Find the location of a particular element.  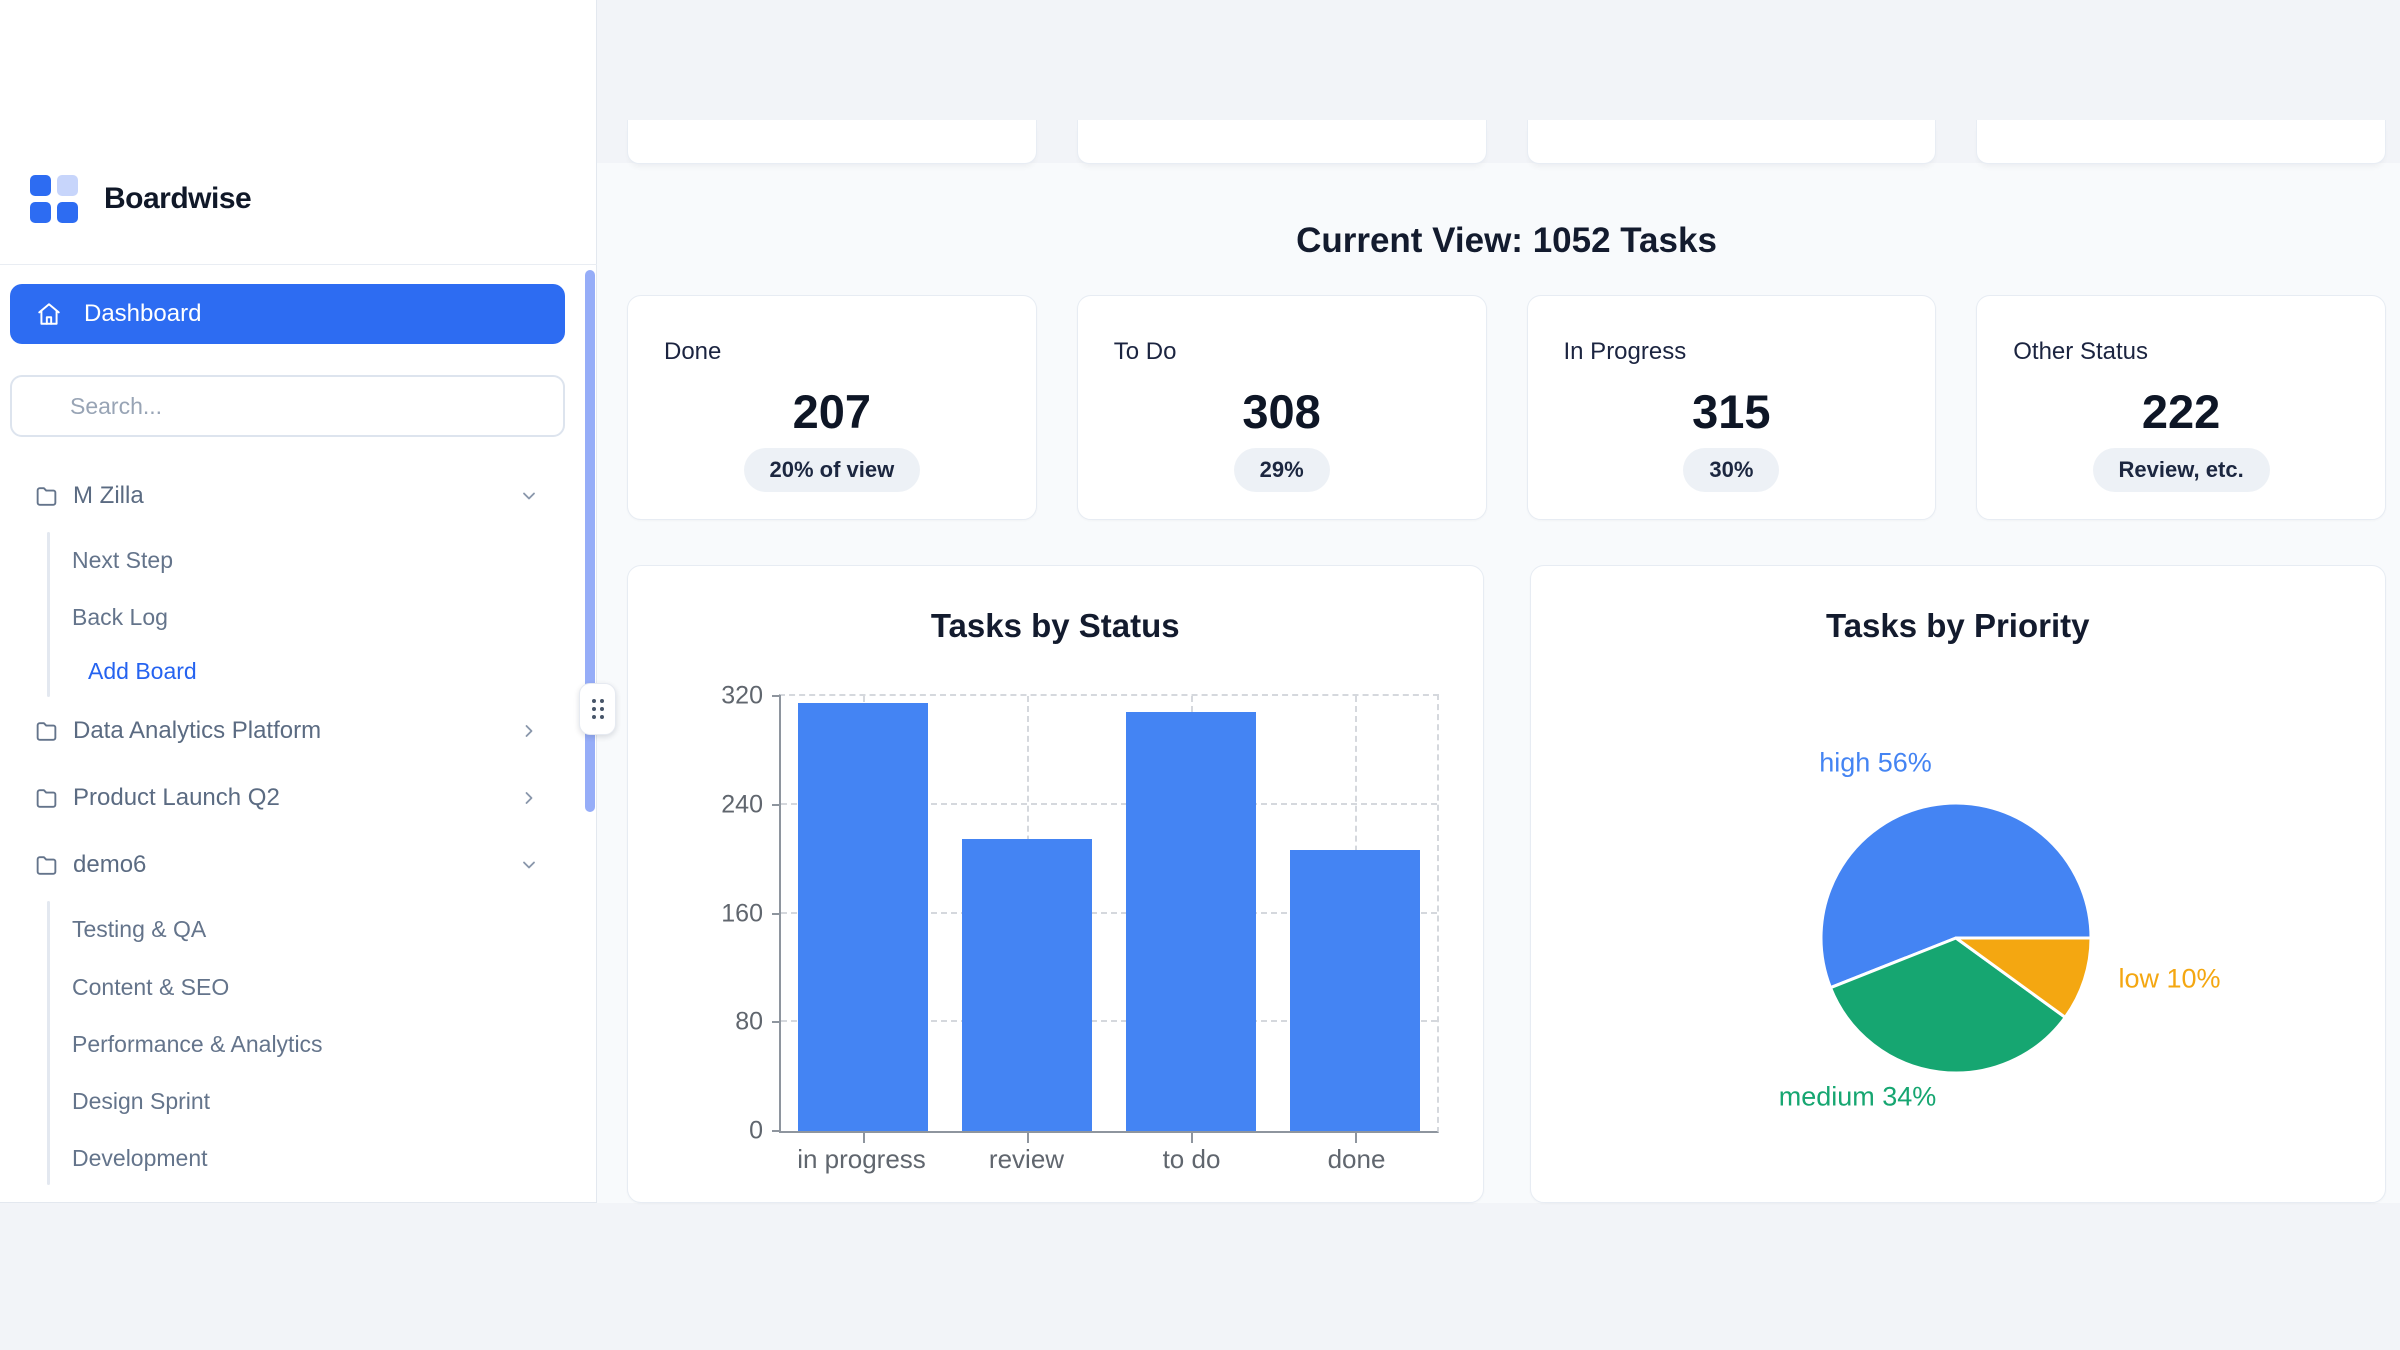

sidebar-folder-demo6: demo6 is located at coordinates (298, 865).